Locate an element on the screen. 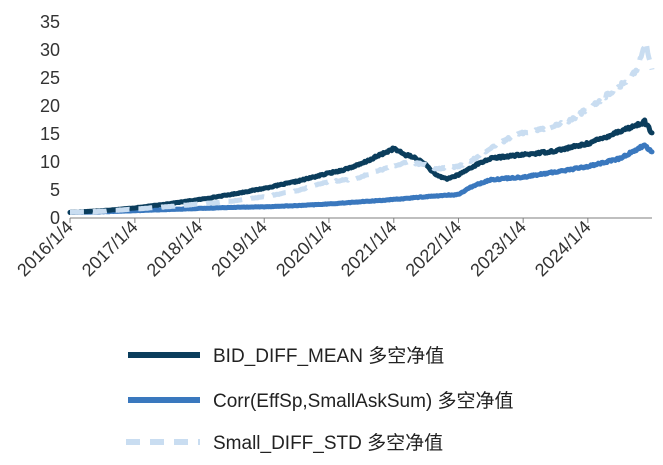  legend-label: Small_DIFF_STD 多空净值 is located at coordinates (328, 443).